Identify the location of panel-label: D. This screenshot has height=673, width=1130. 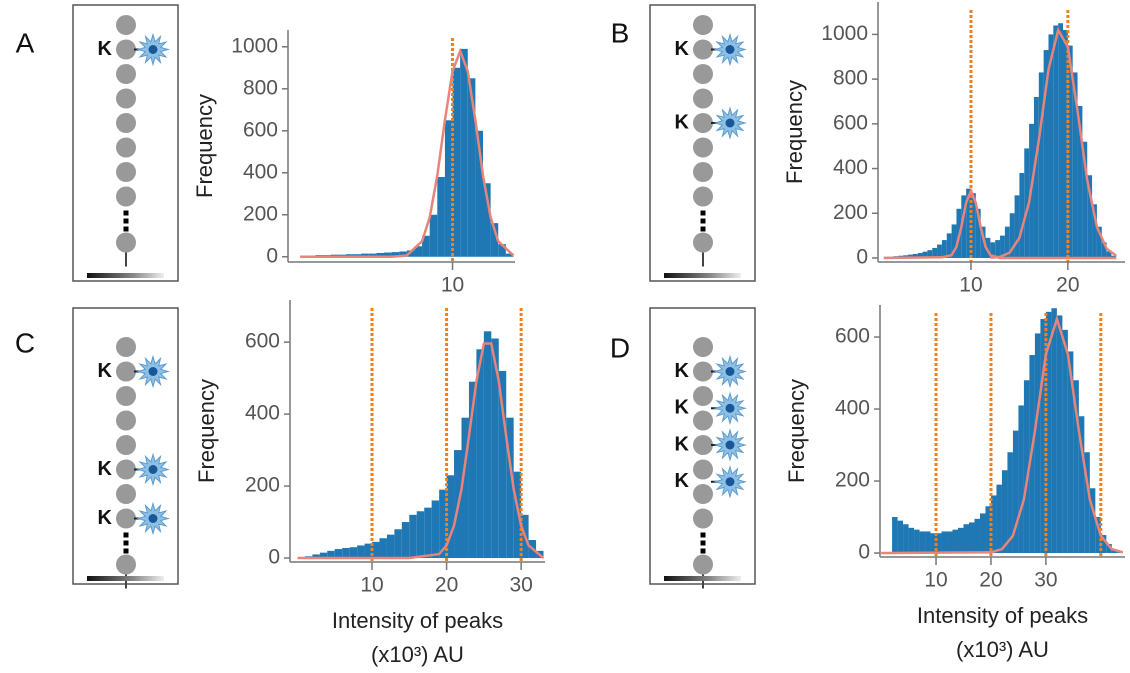
(620, 347).